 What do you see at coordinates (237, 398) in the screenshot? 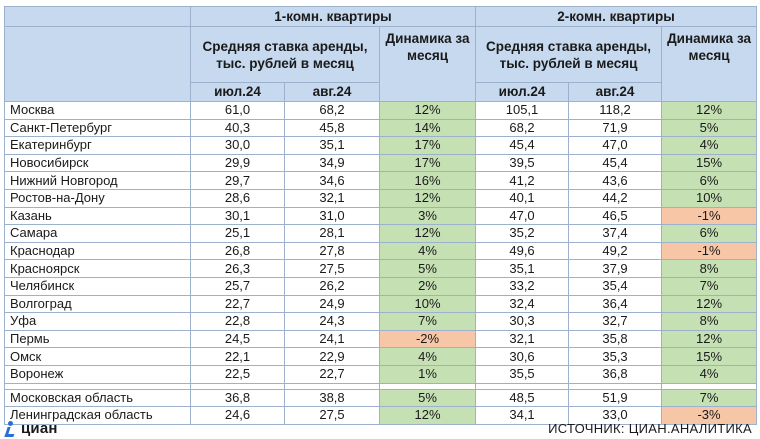
I see `rate-1room-jul: 36,8` at bounding box center [237, 398].